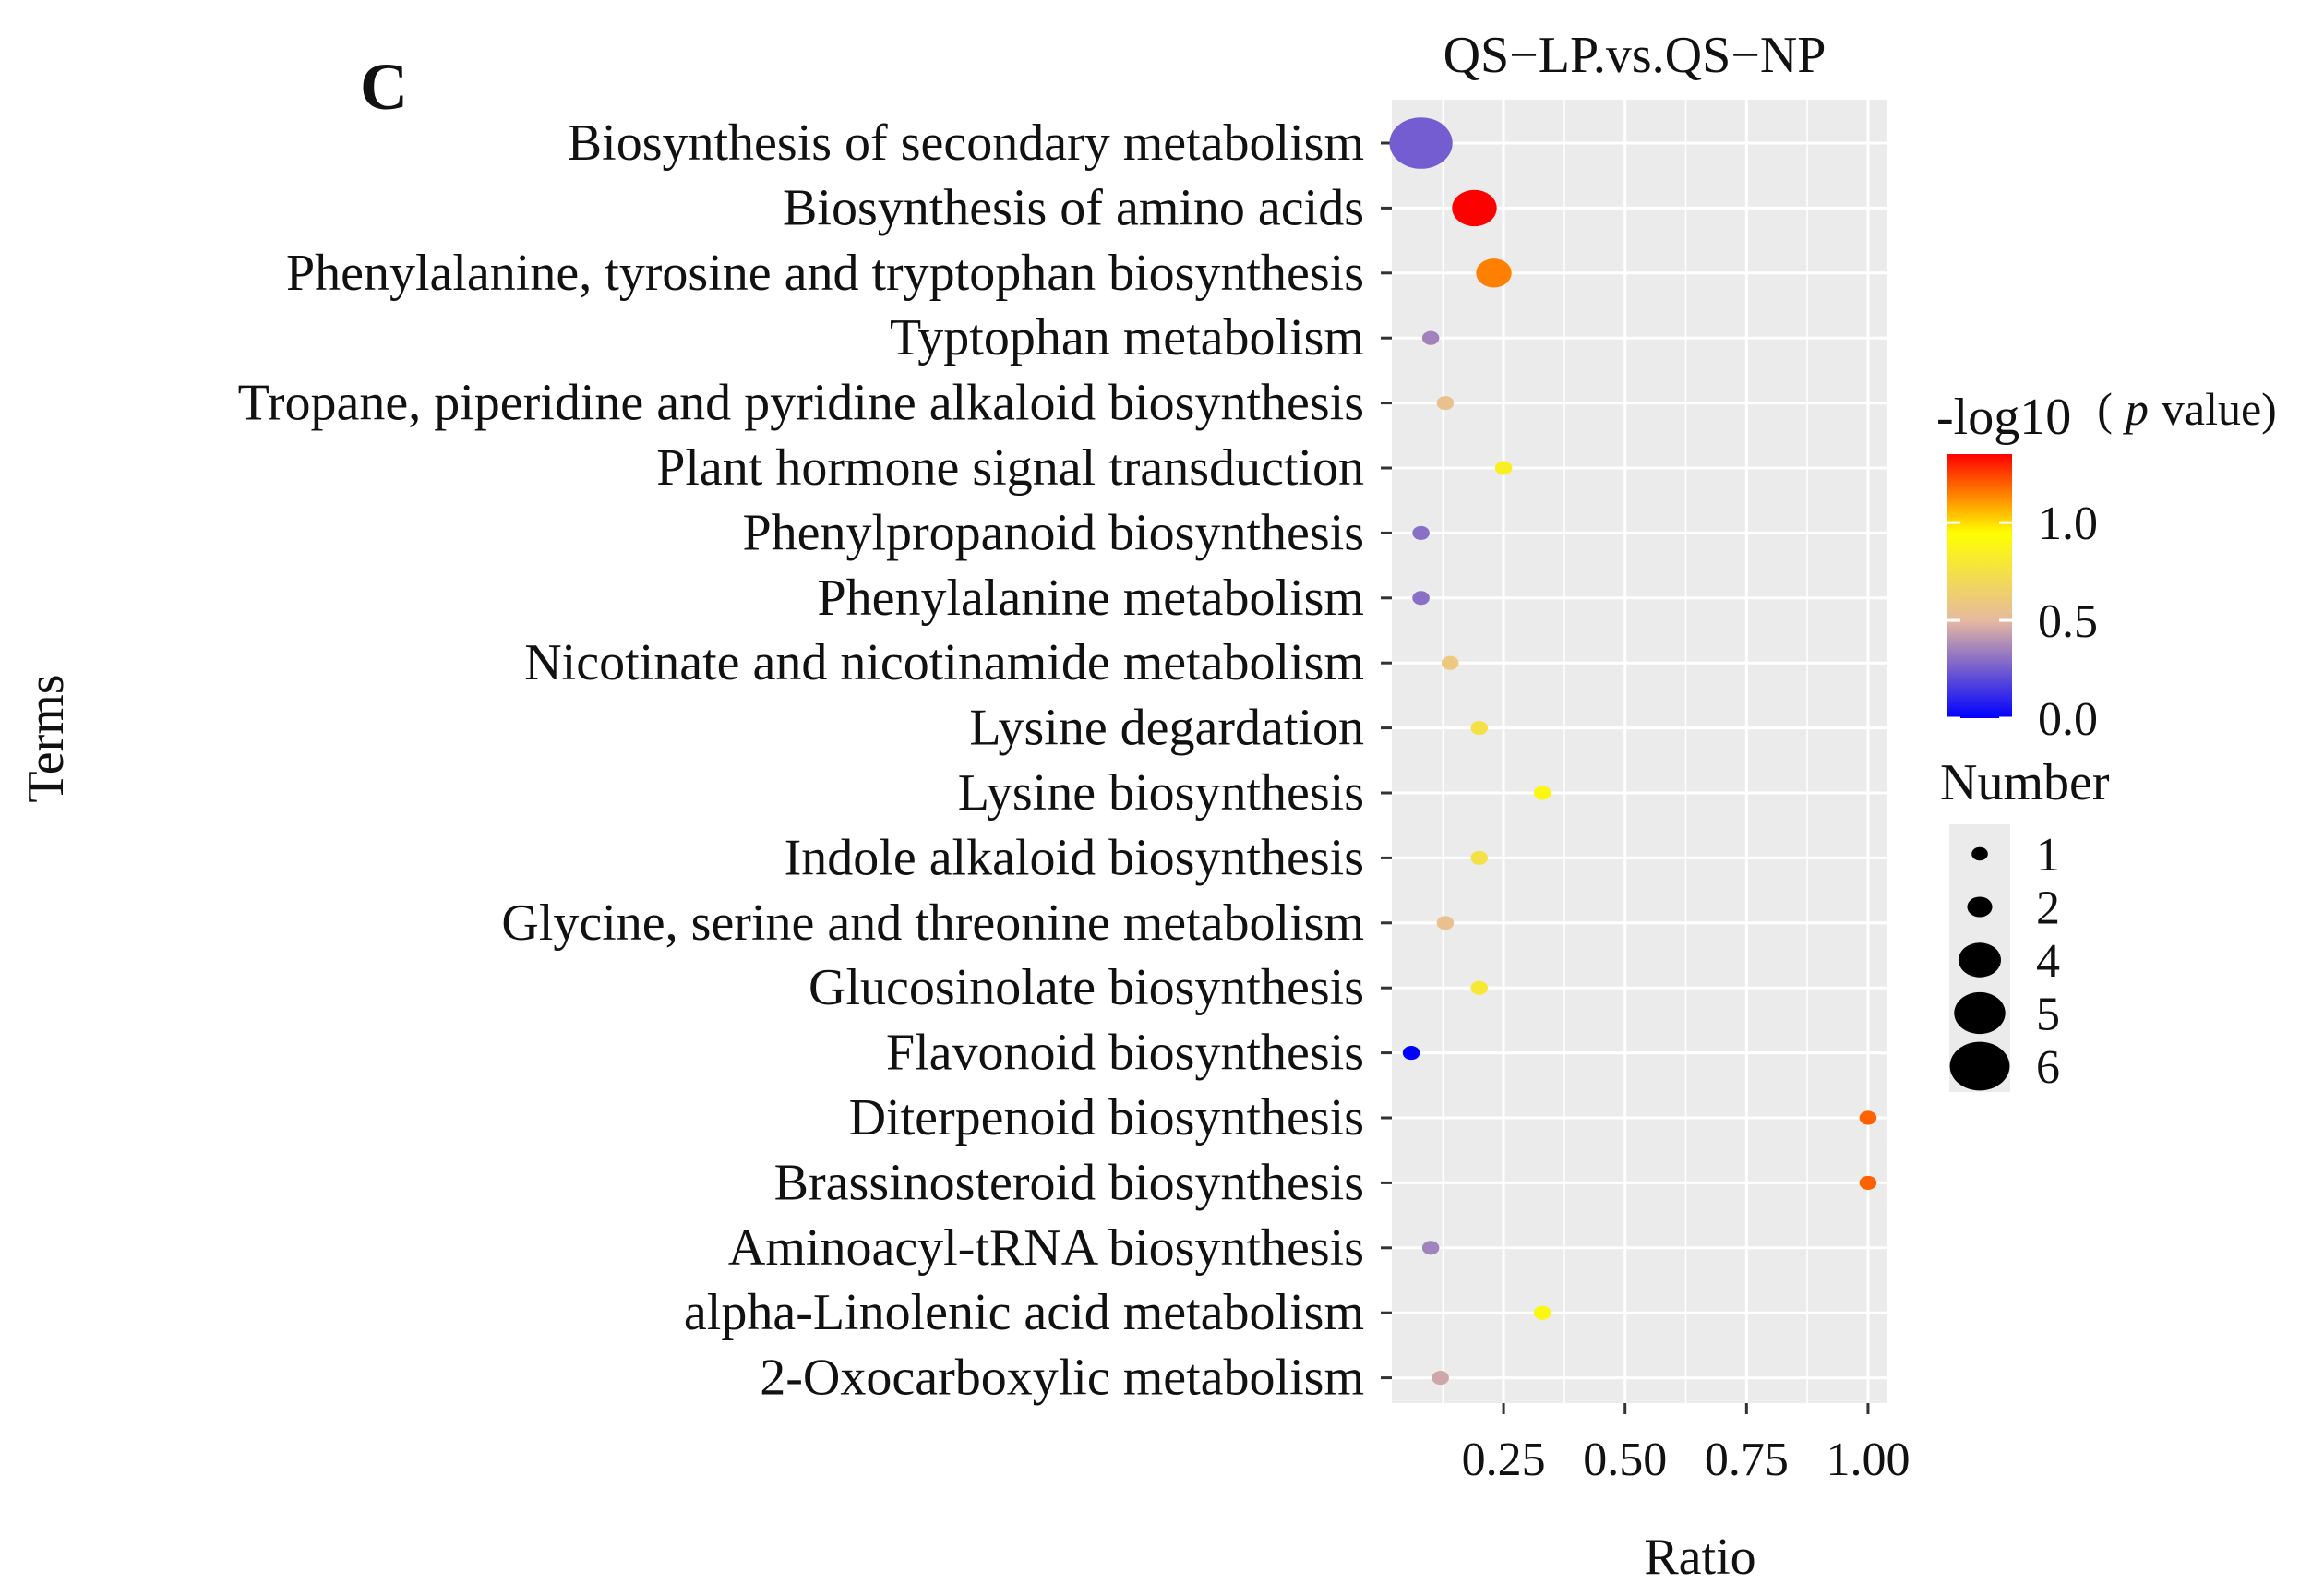 Image resolution: width=2324 pixels, height=1596 pixels. What do you see at coordinates (1625, 1460) in the screenshot?
I see `x-tick-label: 0.50` at bounding box center [1625, 1460].